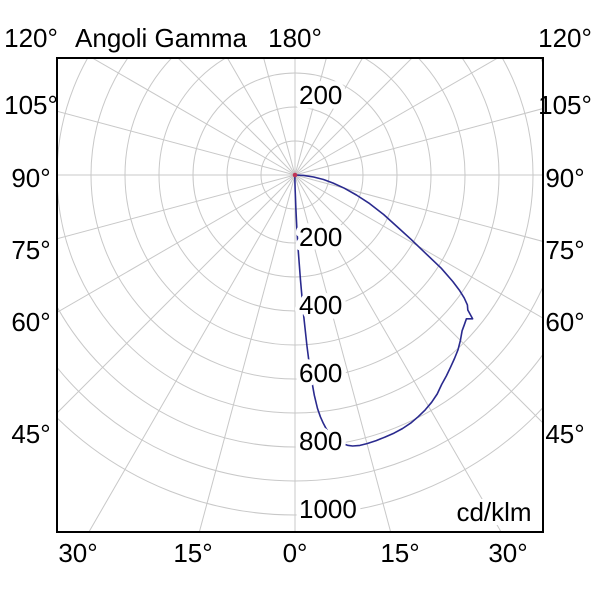 The image size is (600, 600). What do you see at coordinates (193, 553) in the screenshot?
I see `gamma-label-bottom-left-15: 15°` at bounding box center [193, 553].